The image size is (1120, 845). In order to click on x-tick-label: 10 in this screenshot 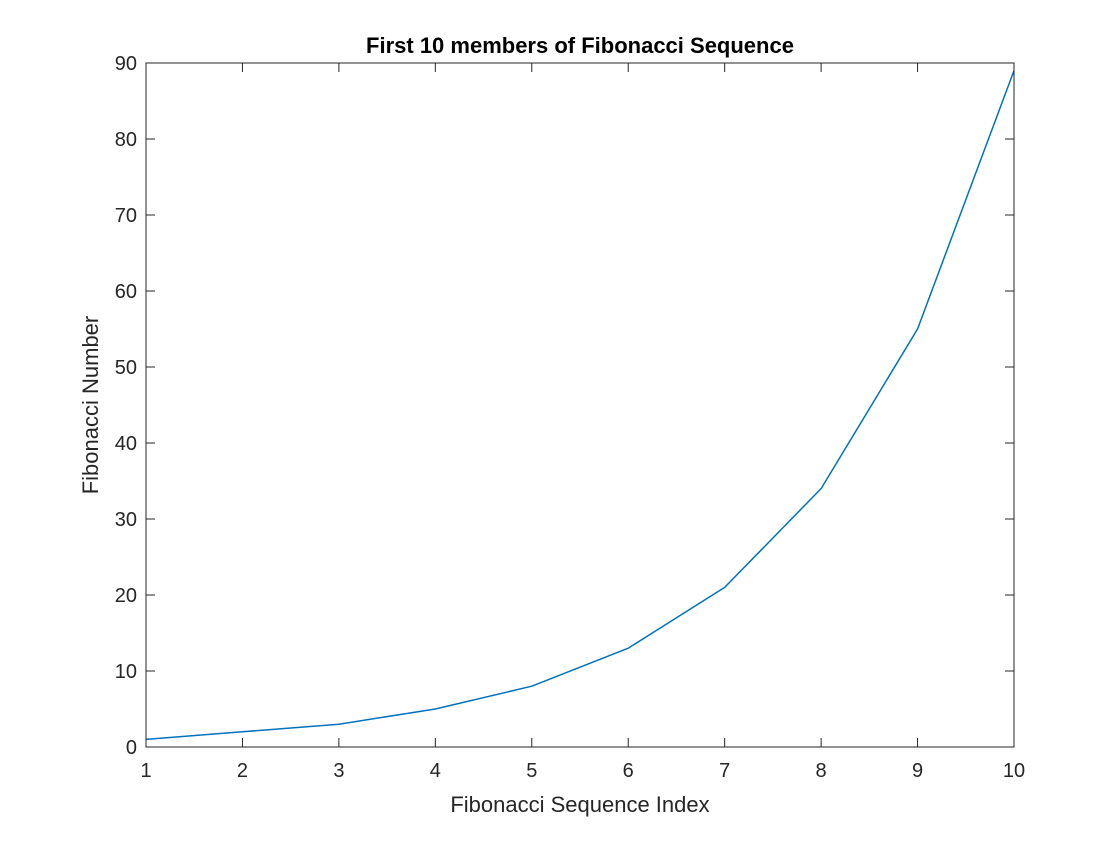, I will do `click(1014, 771)`.